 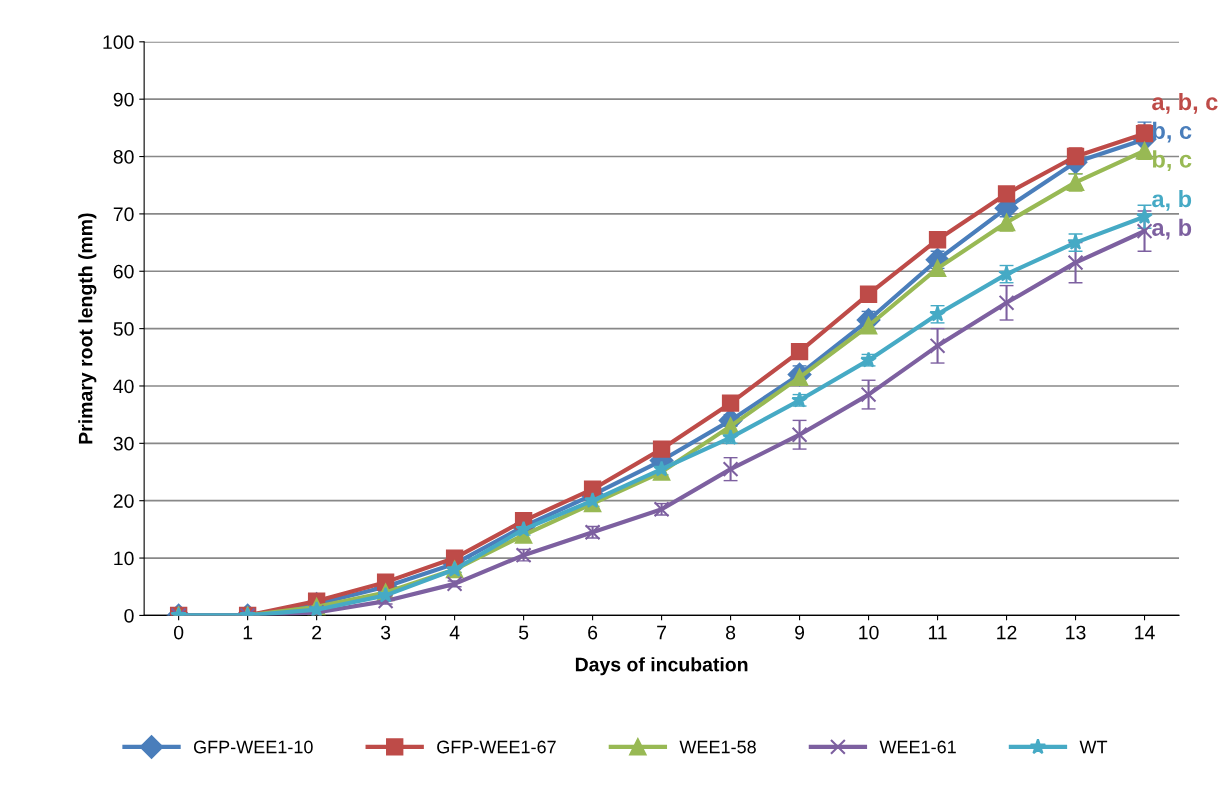 I want to click on x-tick-label: 6, so click(x=593, y=632).